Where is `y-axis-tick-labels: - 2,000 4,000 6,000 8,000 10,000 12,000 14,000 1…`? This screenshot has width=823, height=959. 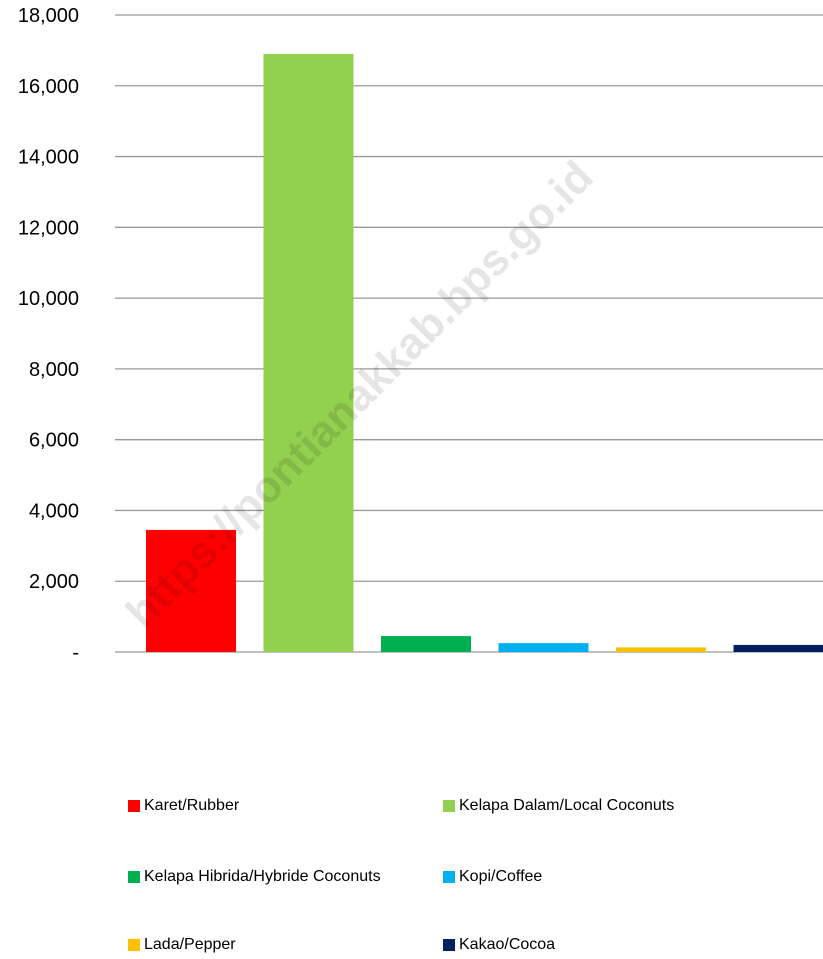 y-axis-tick-labels: - 2,000 4,000 6,000 8,000 10,000 12,000 14,000 1… is located at coordinates (48, 334).